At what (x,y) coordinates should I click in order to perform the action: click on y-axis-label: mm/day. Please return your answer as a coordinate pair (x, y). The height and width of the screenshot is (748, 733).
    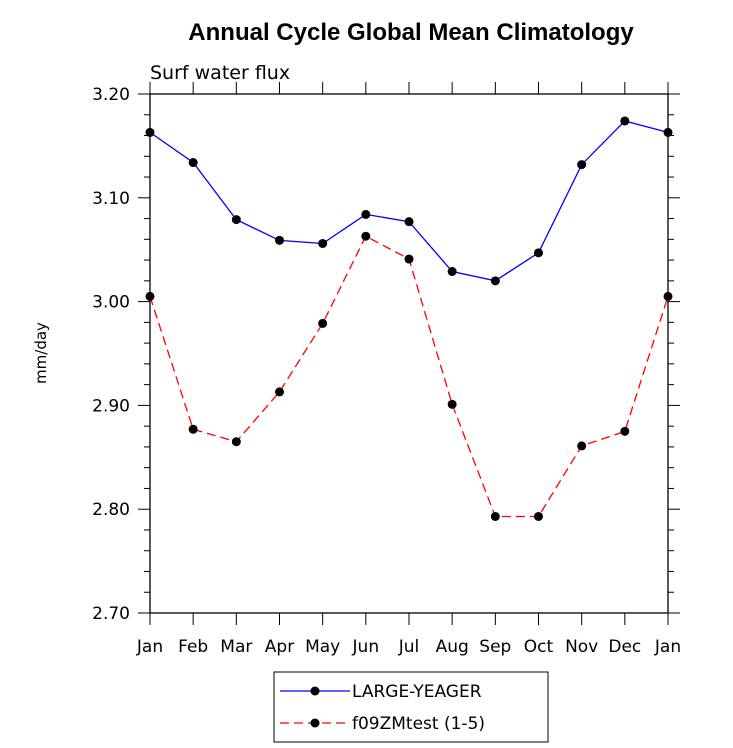
    Looking at the image, I should click on (41, 353).